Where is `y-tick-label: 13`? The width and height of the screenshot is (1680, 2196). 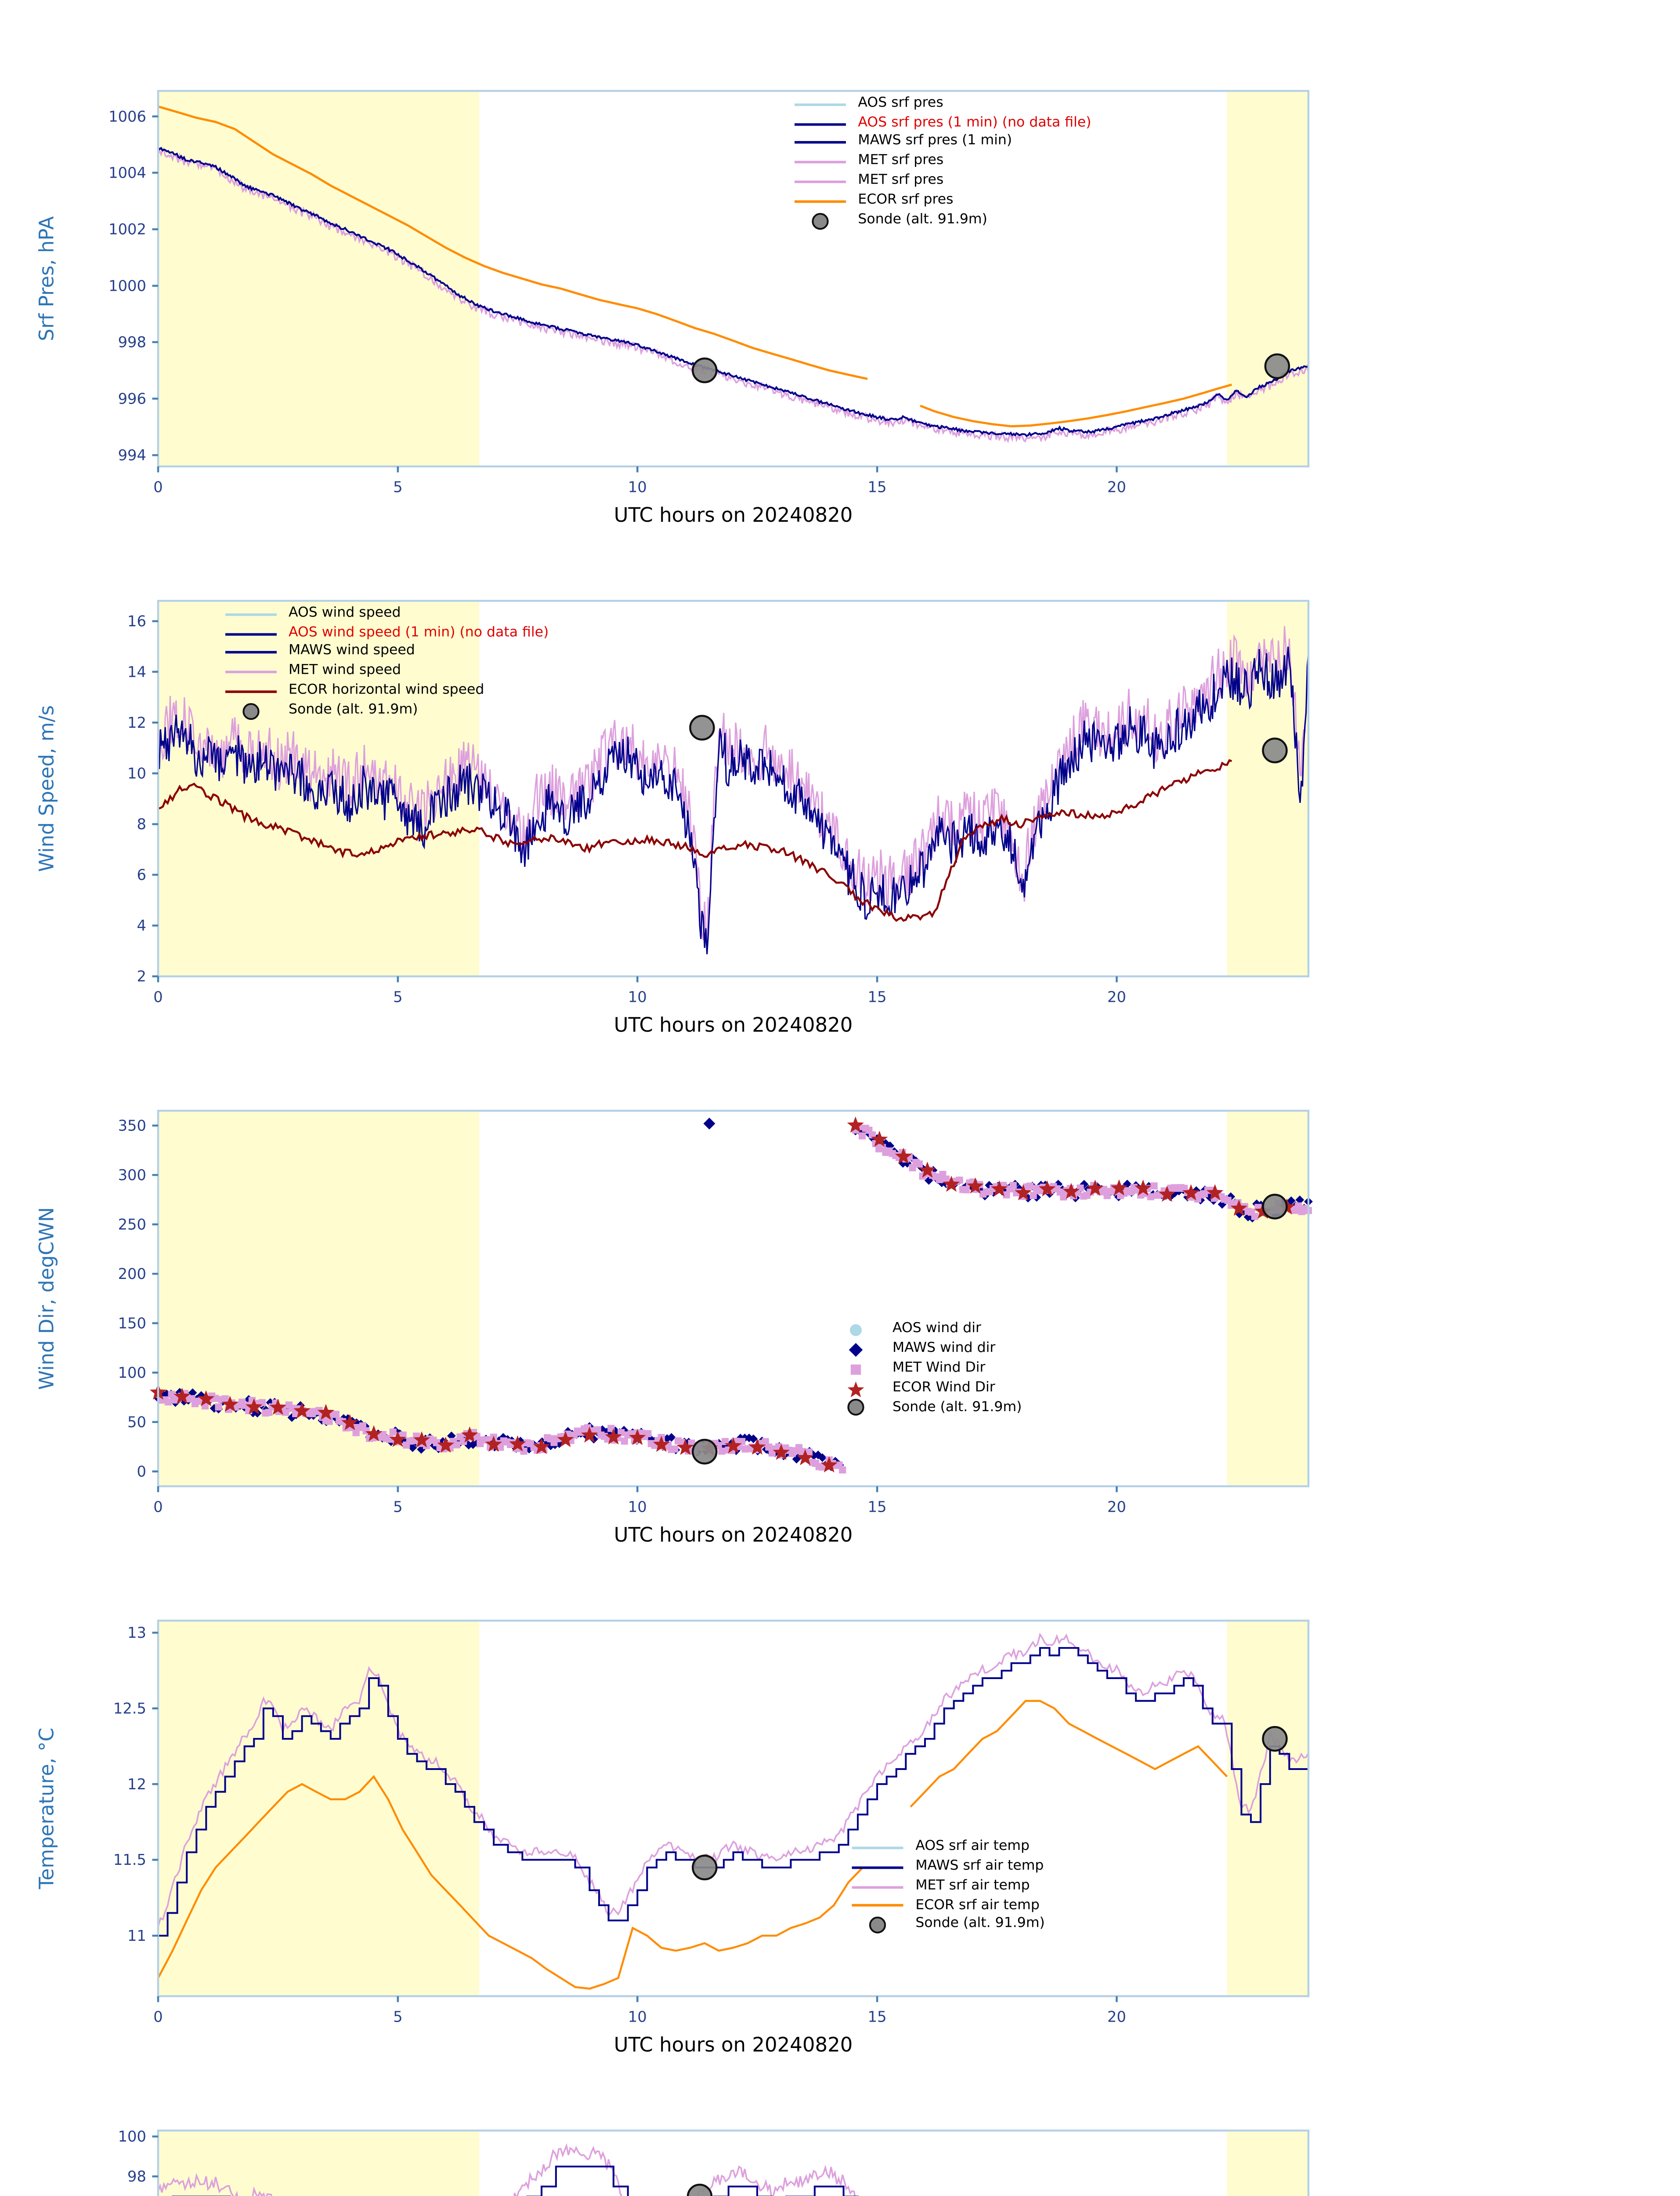 y-tick-label: 13 is located at coordinates (136, 1632).